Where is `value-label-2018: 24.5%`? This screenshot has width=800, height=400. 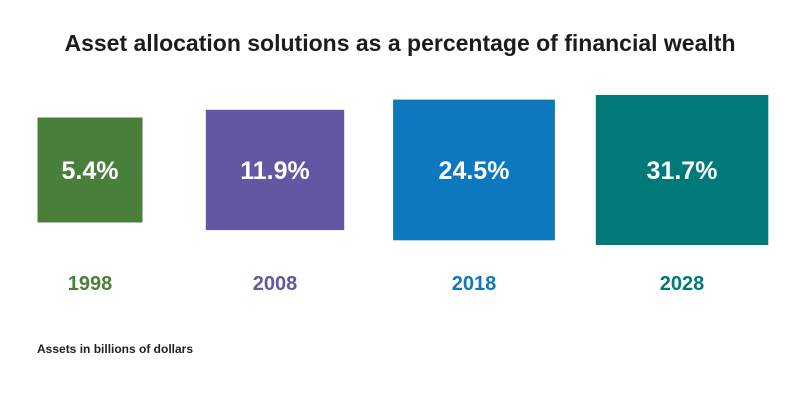 value-label-2018: 24.5% is located at coordinates (474, 171).